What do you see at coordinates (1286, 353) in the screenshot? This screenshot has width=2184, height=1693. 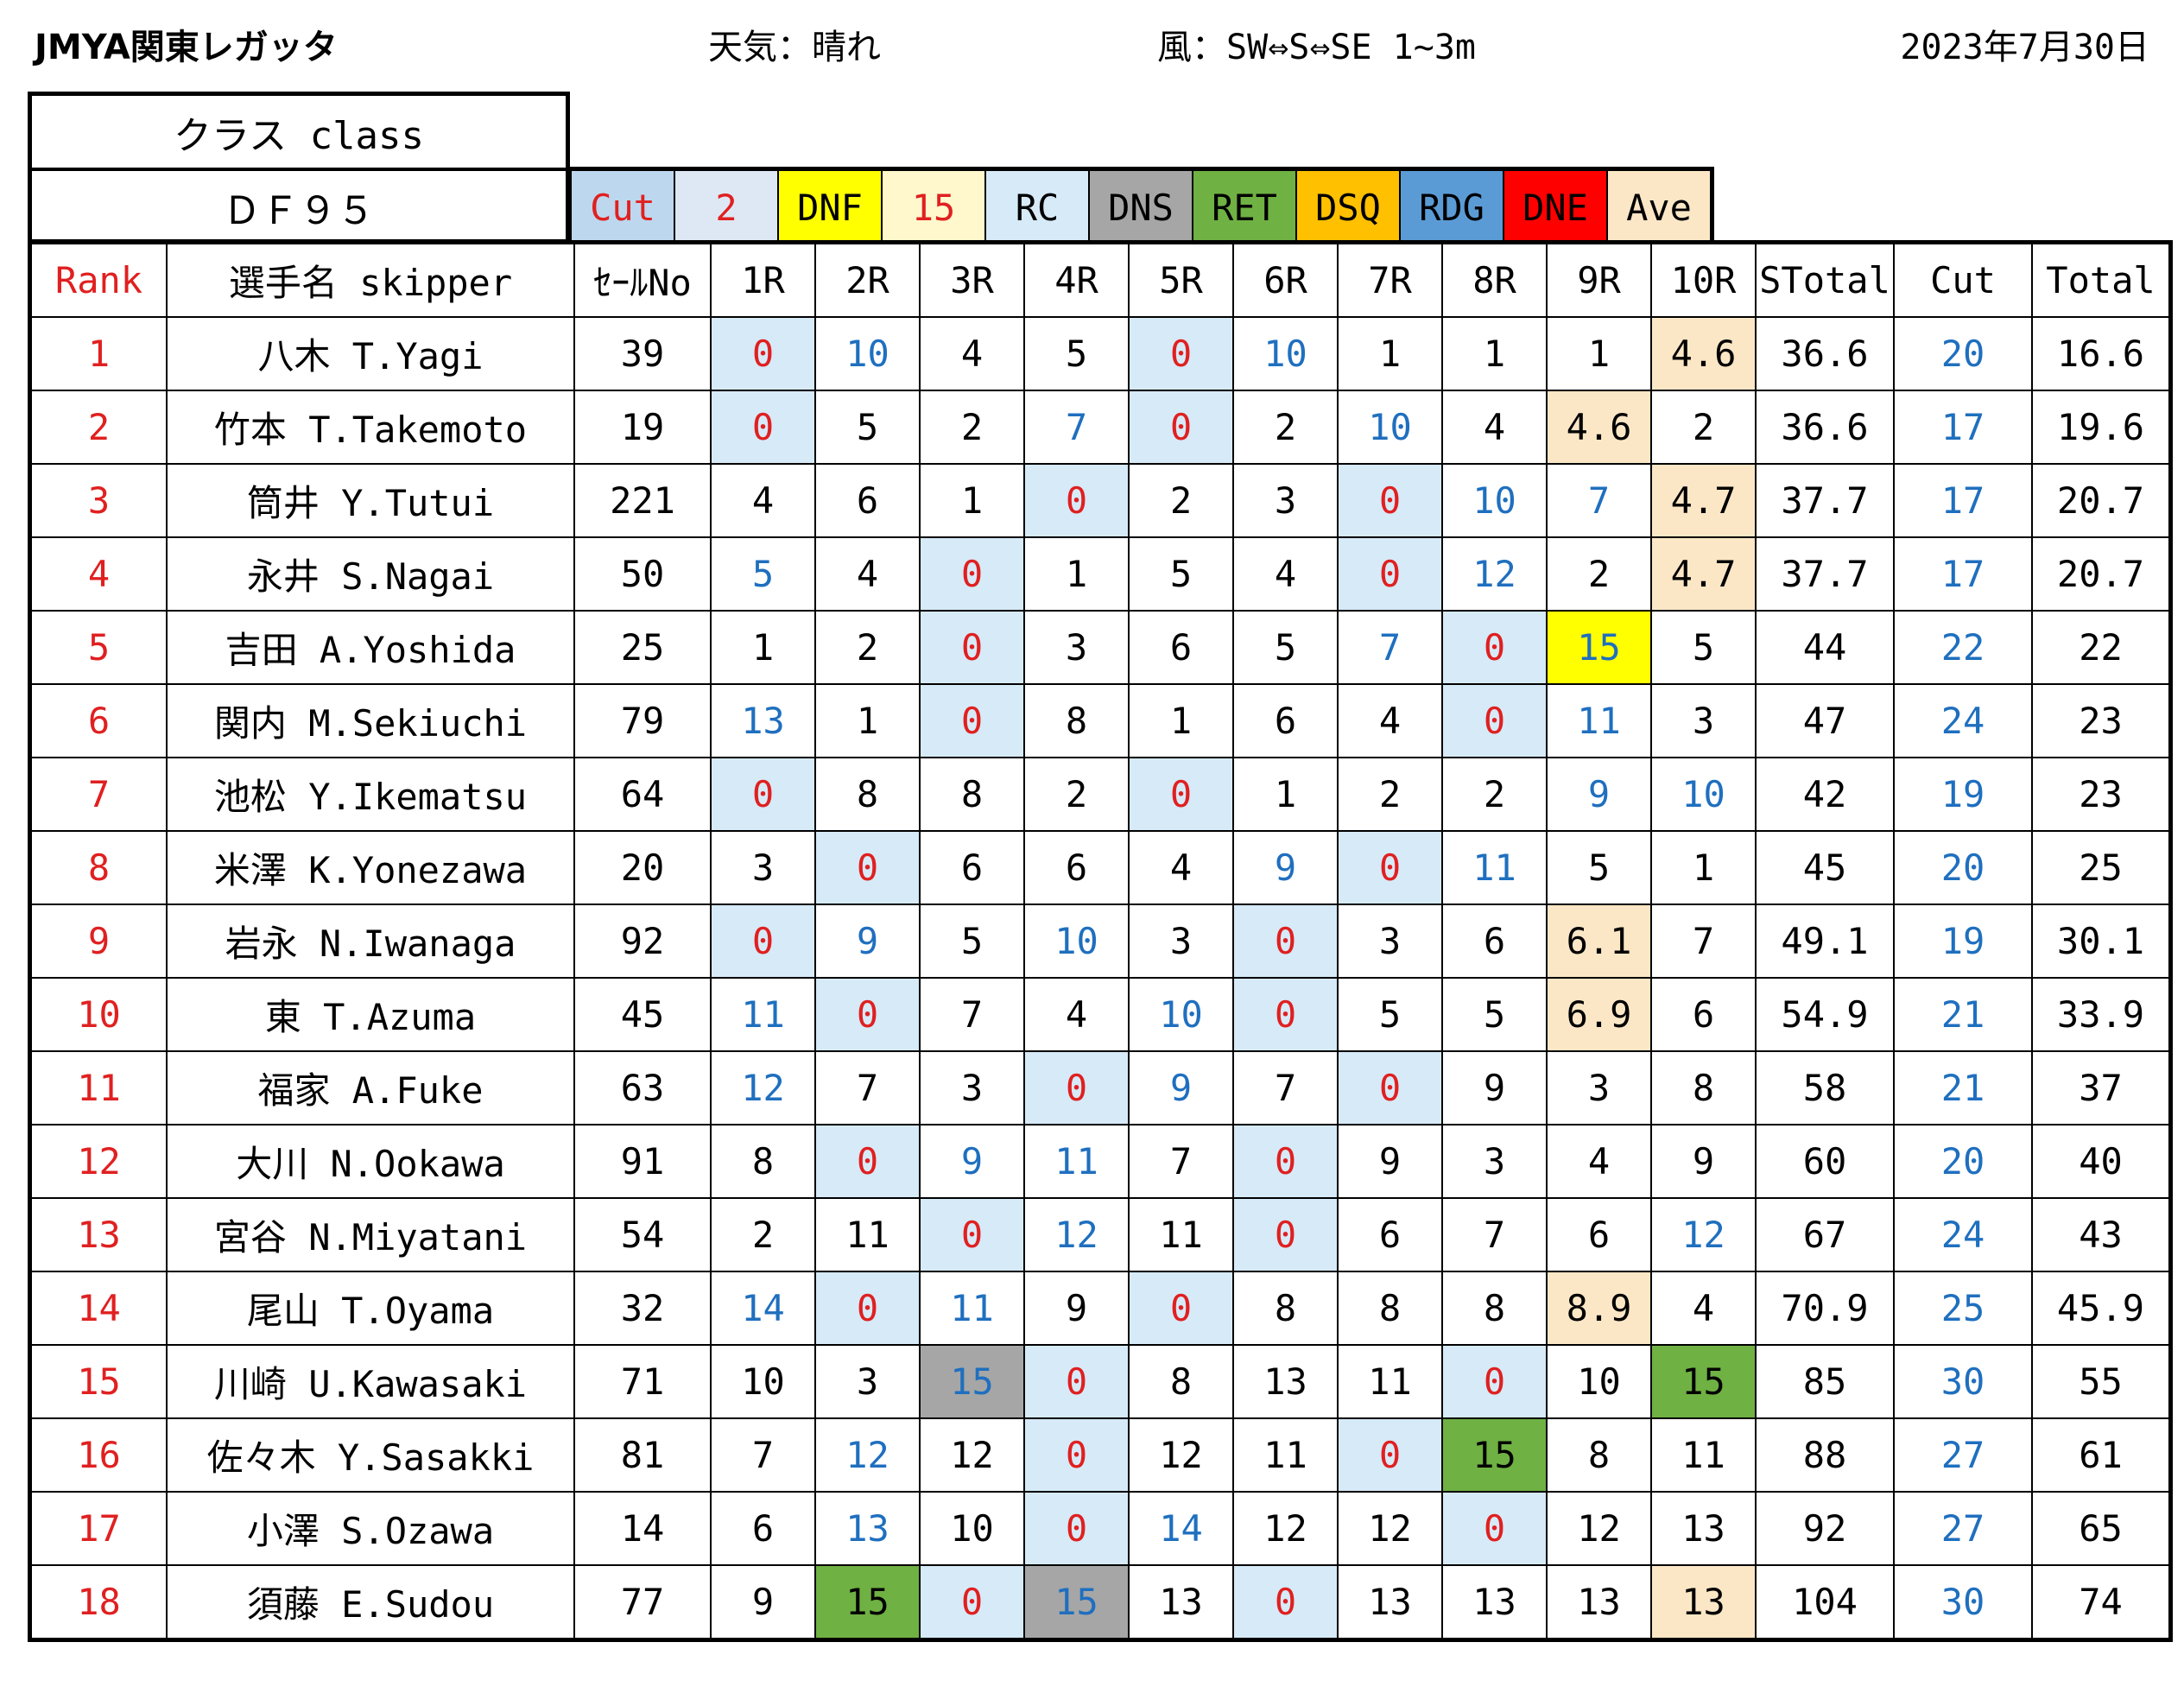 I see `race-6-cell: 10` at bounding box center [1286, 353].